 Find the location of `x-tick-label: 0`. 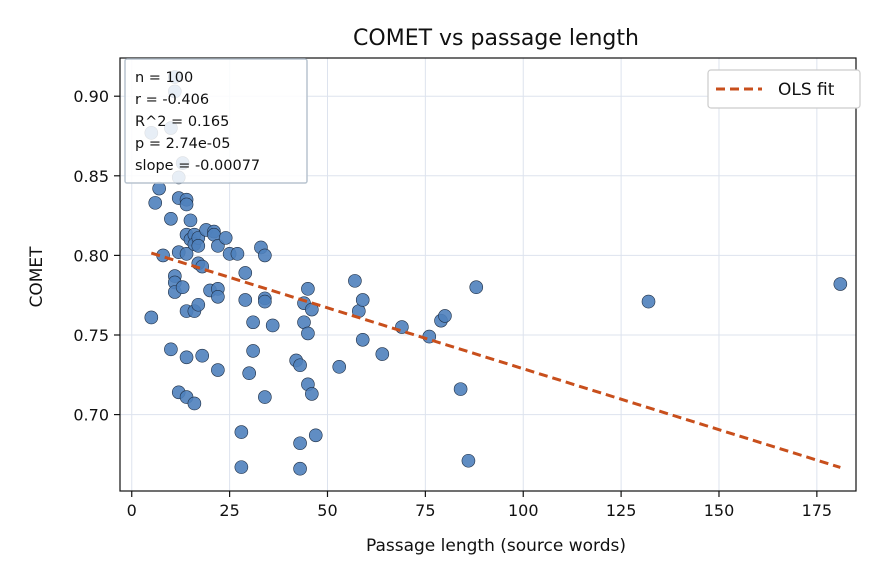

x-tick-label: 0 is located at coordinates (132, 510).